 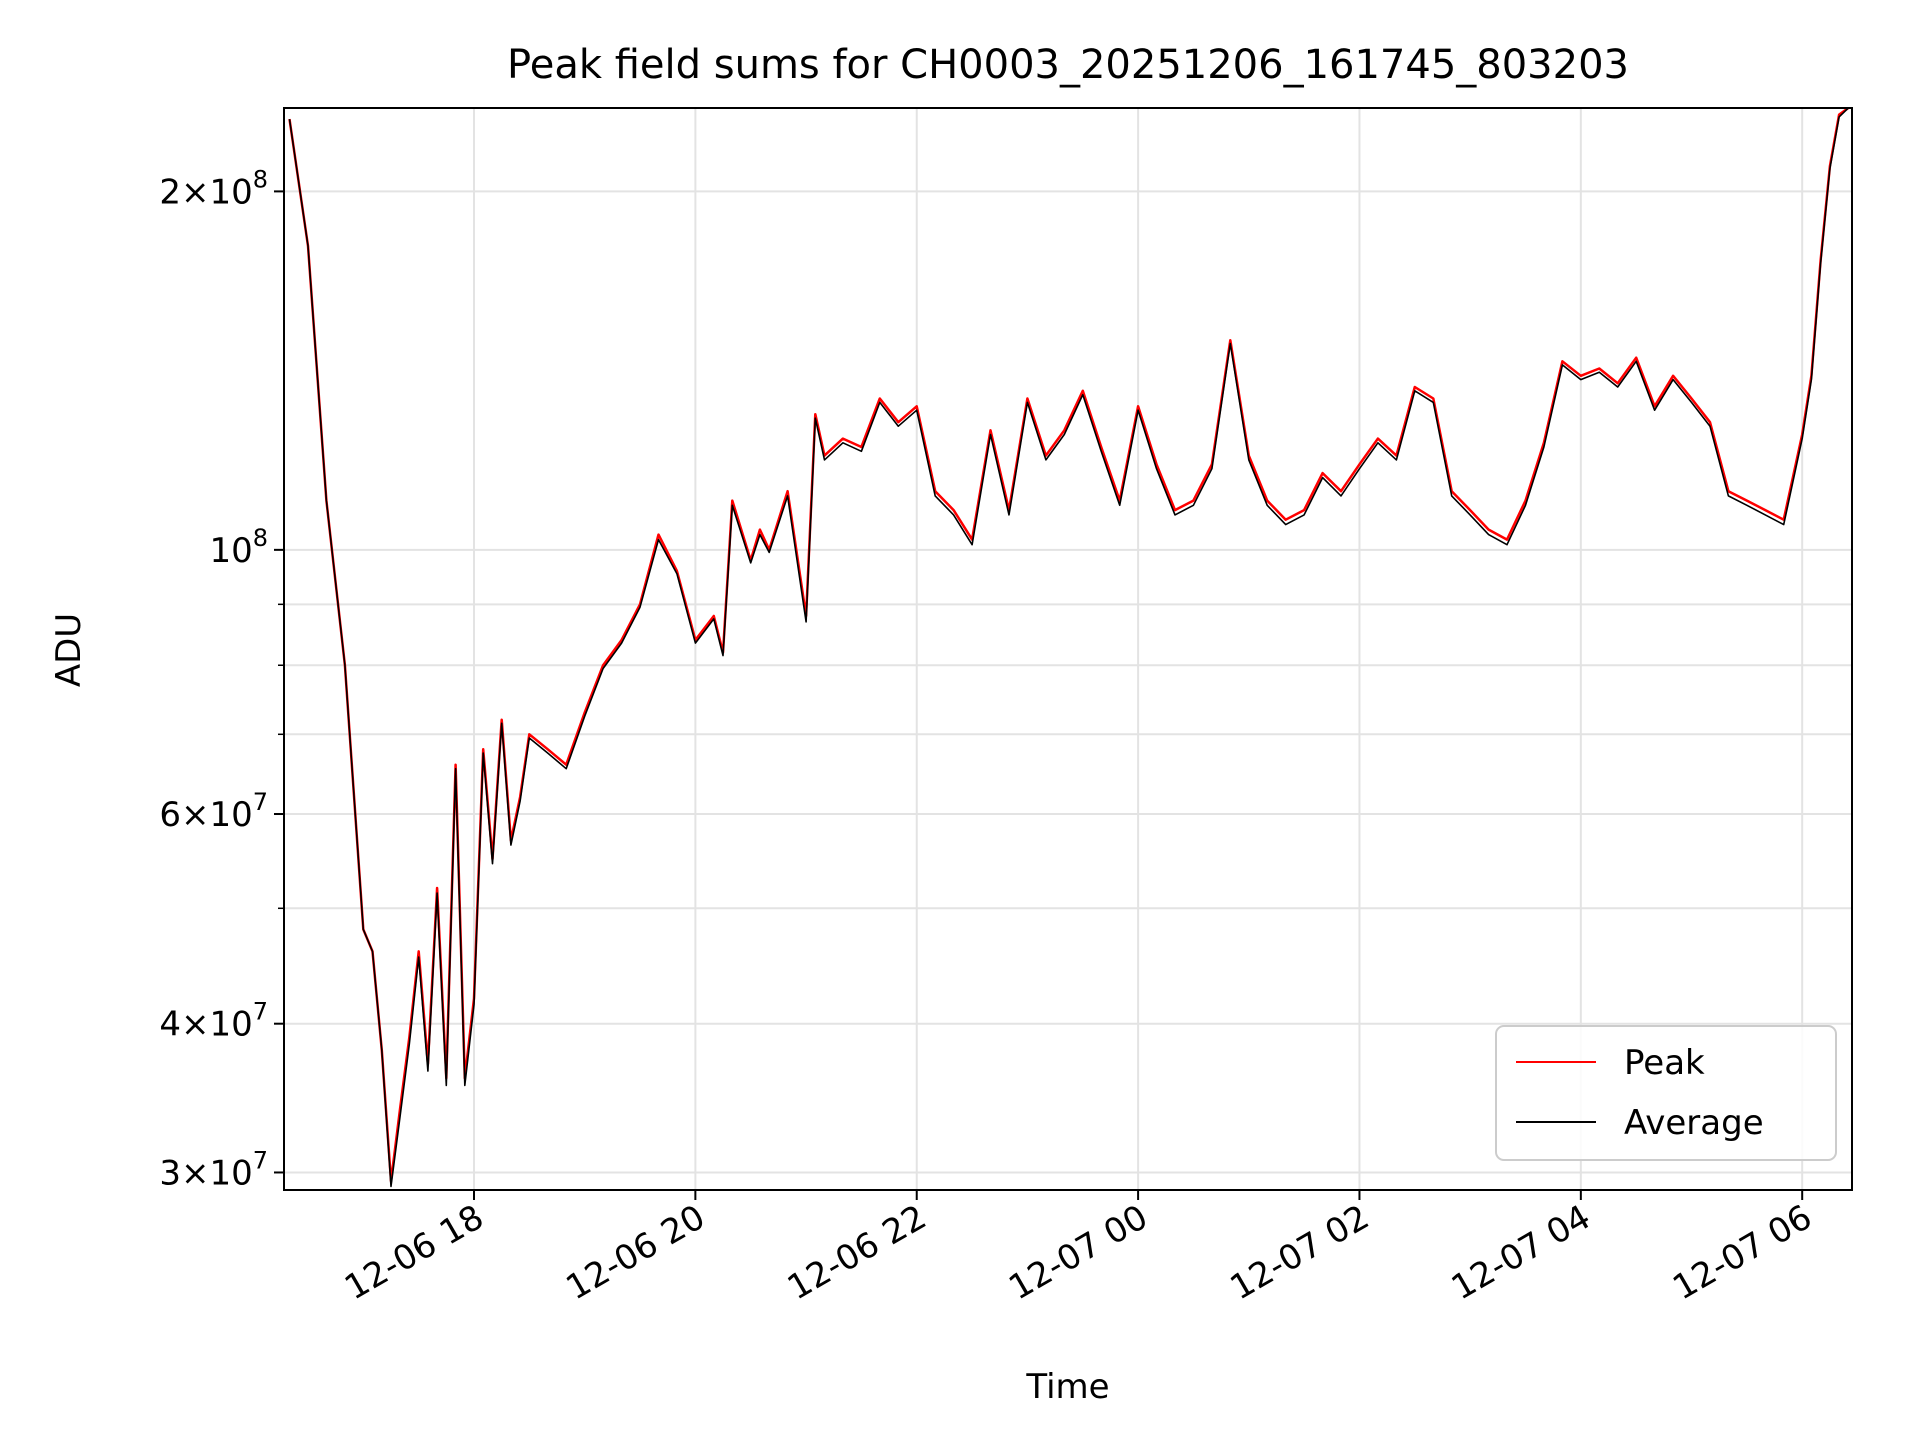 I want to click on y-tick-label: 6×107, so click(x=213, y=811).